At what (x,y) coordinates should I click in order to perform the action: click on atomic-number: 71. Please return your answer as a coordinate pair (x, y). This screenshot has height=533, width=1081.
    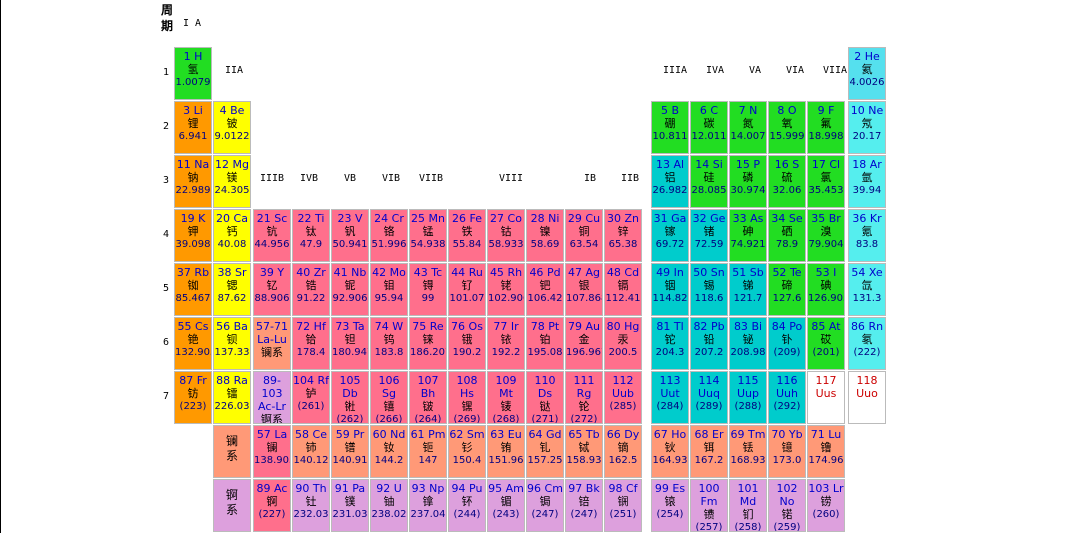
    Looking at the image, I should click on (817, 434).